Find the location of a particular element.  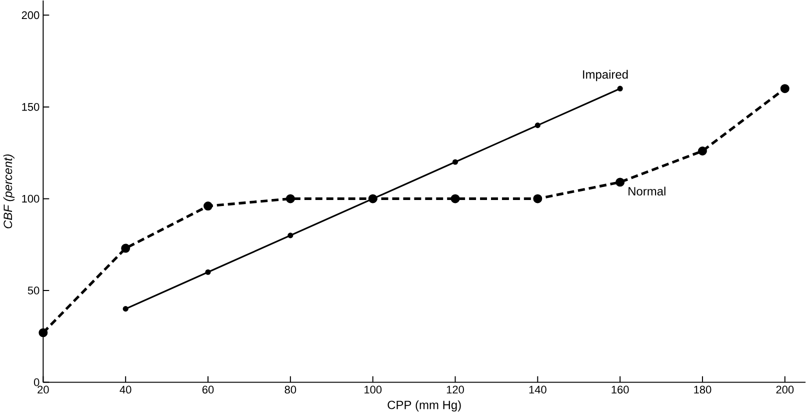

y-tick-label: 0 is located at coordinates (37, 382).